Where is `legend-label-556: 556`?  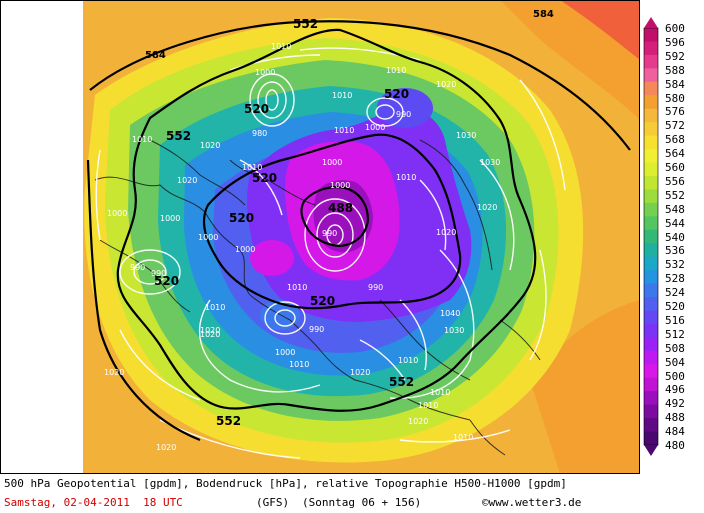 legend-label-556: 556 is located at coordinates (675, 181).